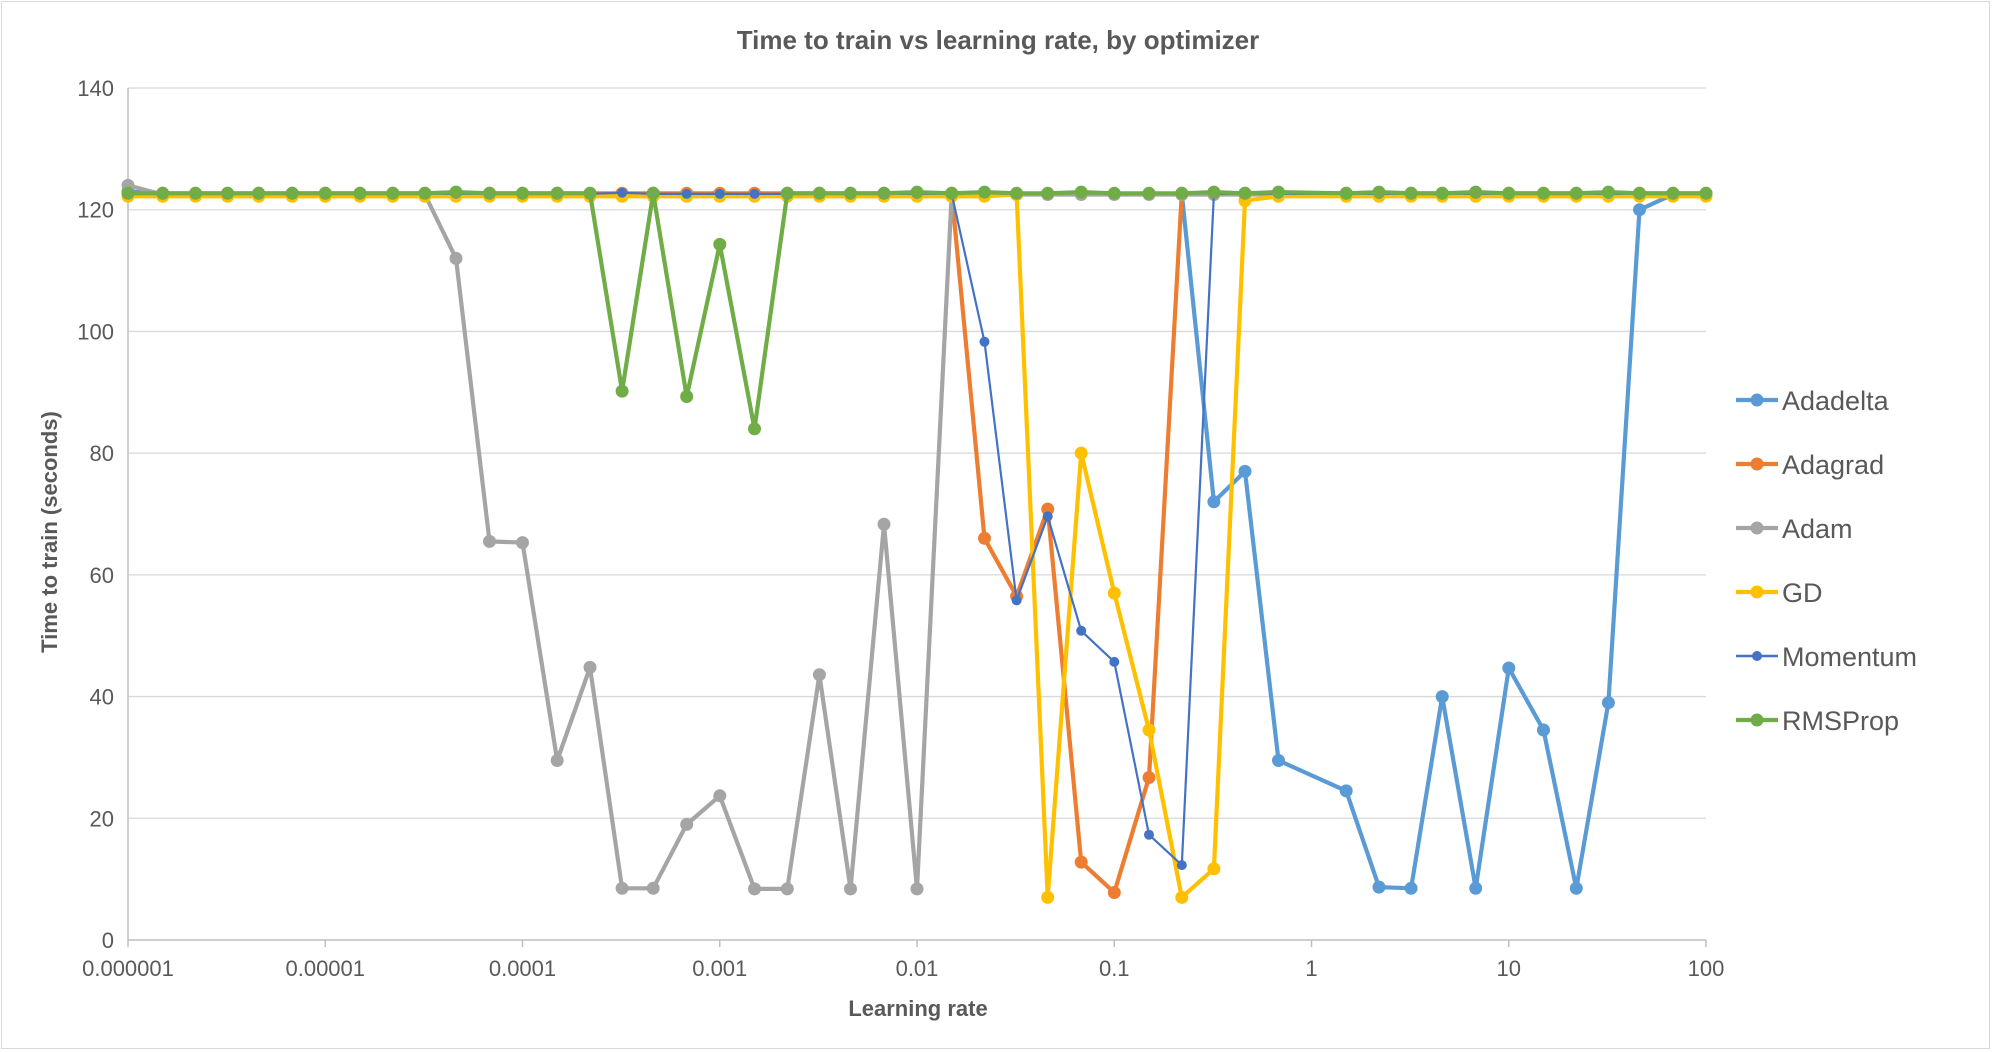 This screenshot has height=1052, width=1993. I want to click on x-tick-label: 0.000001, so click(128, 968).